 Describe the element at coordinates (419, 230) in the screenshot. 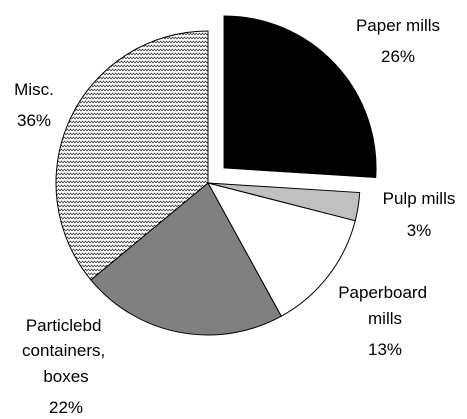

I see `slice-percent-pulp-mills: 3%` at that location.